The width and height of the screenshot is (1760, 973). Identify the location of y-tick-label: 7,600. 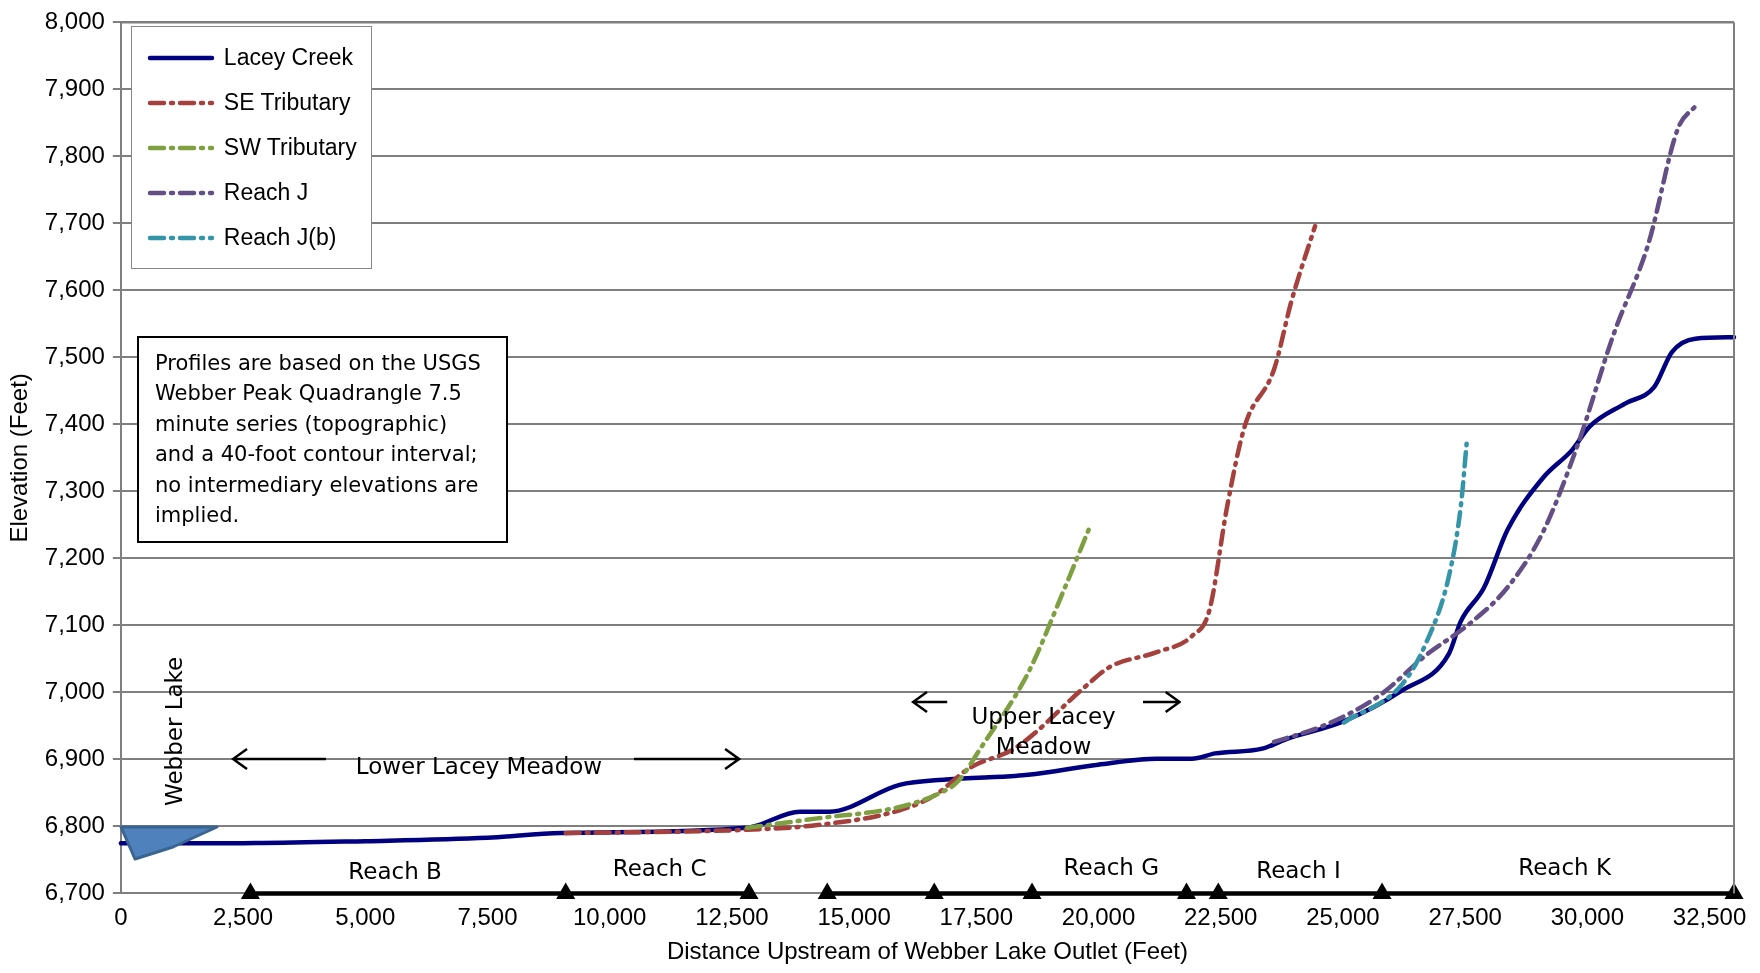
(74, 289).